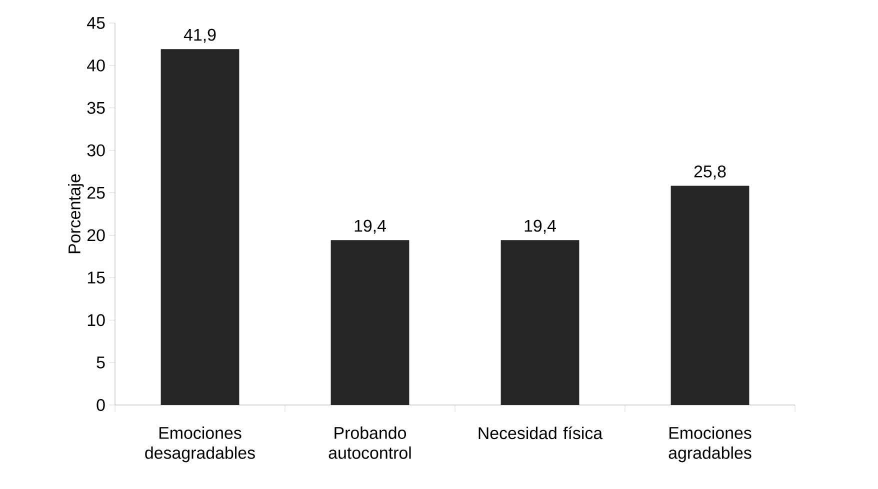 This screenshot has width=878, height=489. What do you see at coordinates (710, 172) in the screenshot?
I see `data-label: 25,8` at bounding box center [710, 172].